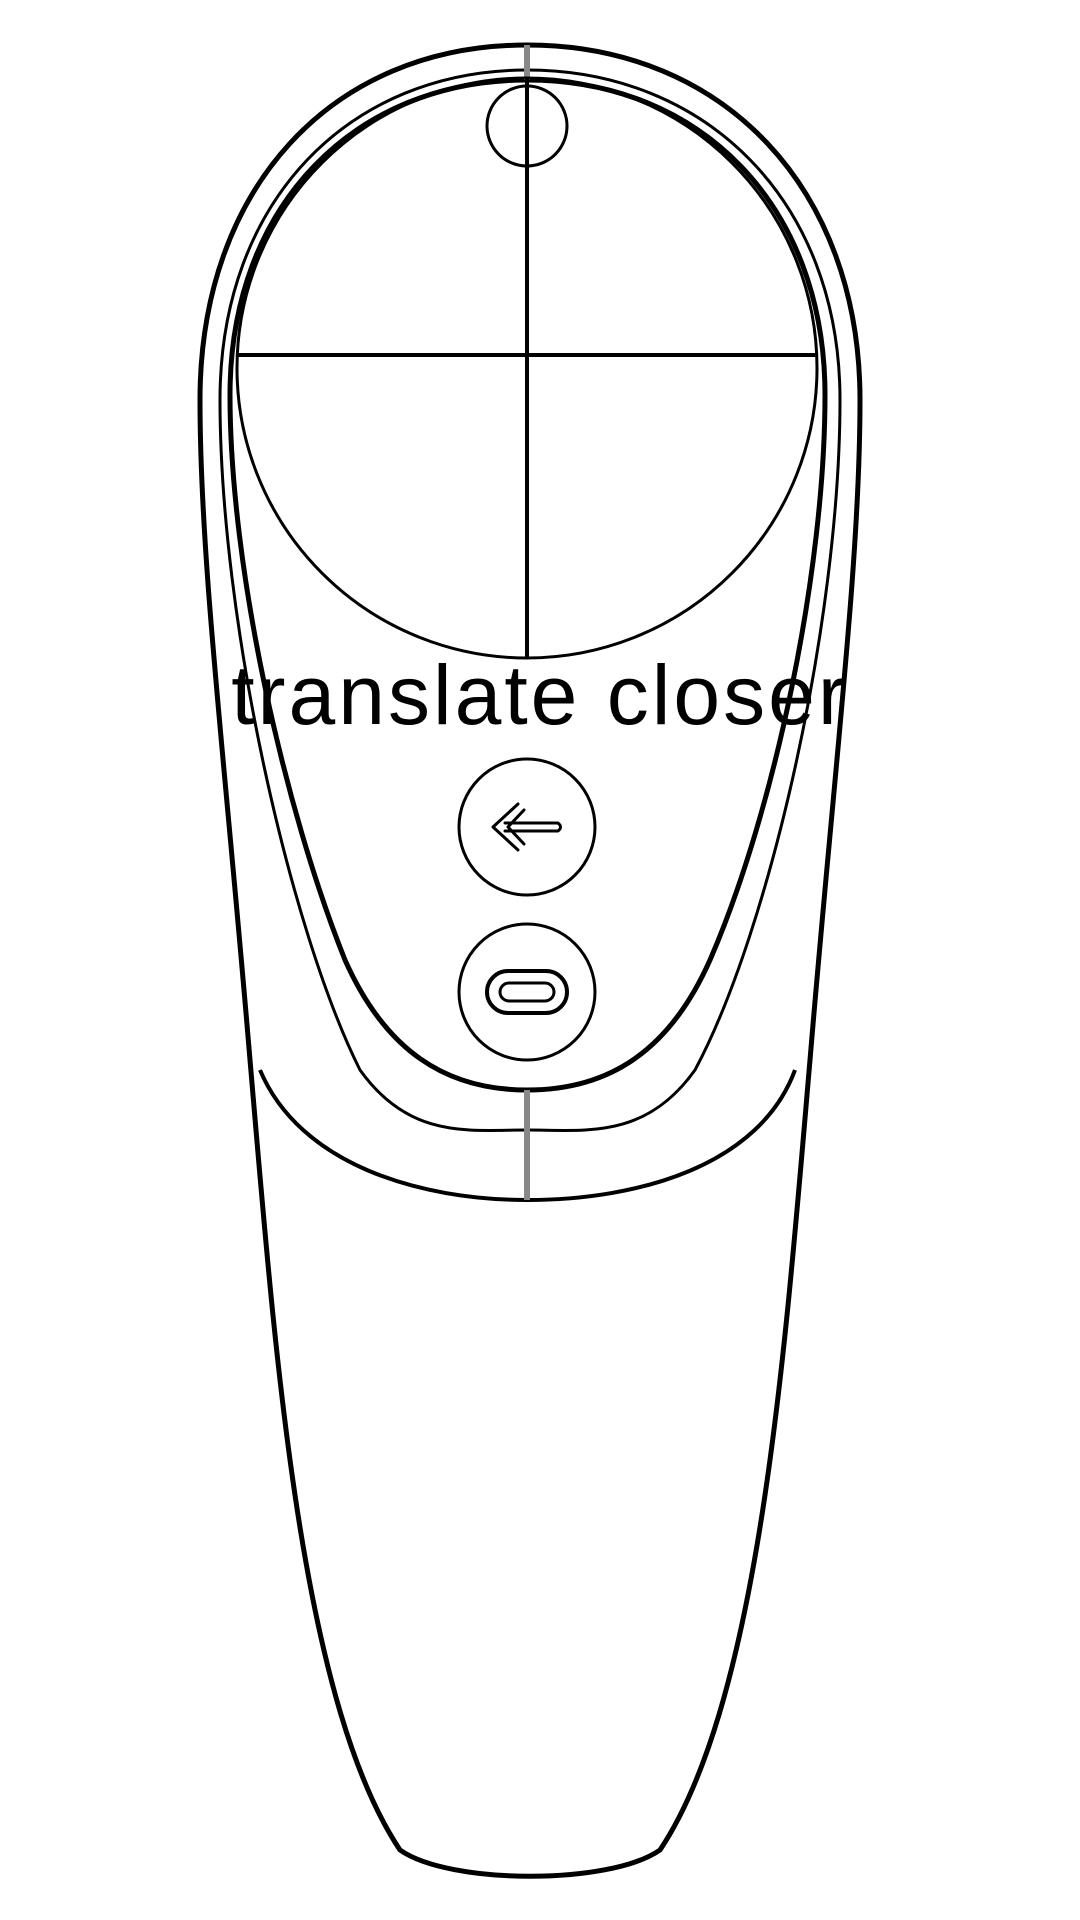 The height and width of the screenshot is (1920, 1080). Describe the element at coordinates (527, 126) in the screenshot. I see `touch-point-indicator` at that location.